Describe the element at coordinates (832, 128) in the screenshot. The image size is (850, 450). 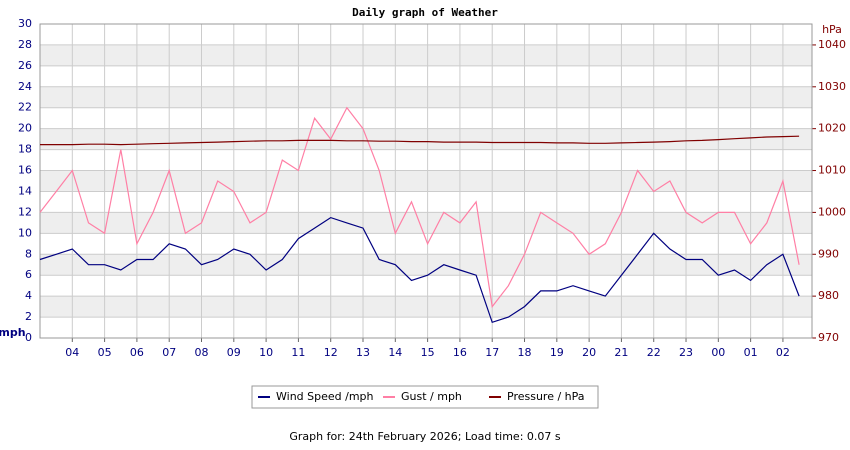
I see `y2-tick-label: 1020` at that location.